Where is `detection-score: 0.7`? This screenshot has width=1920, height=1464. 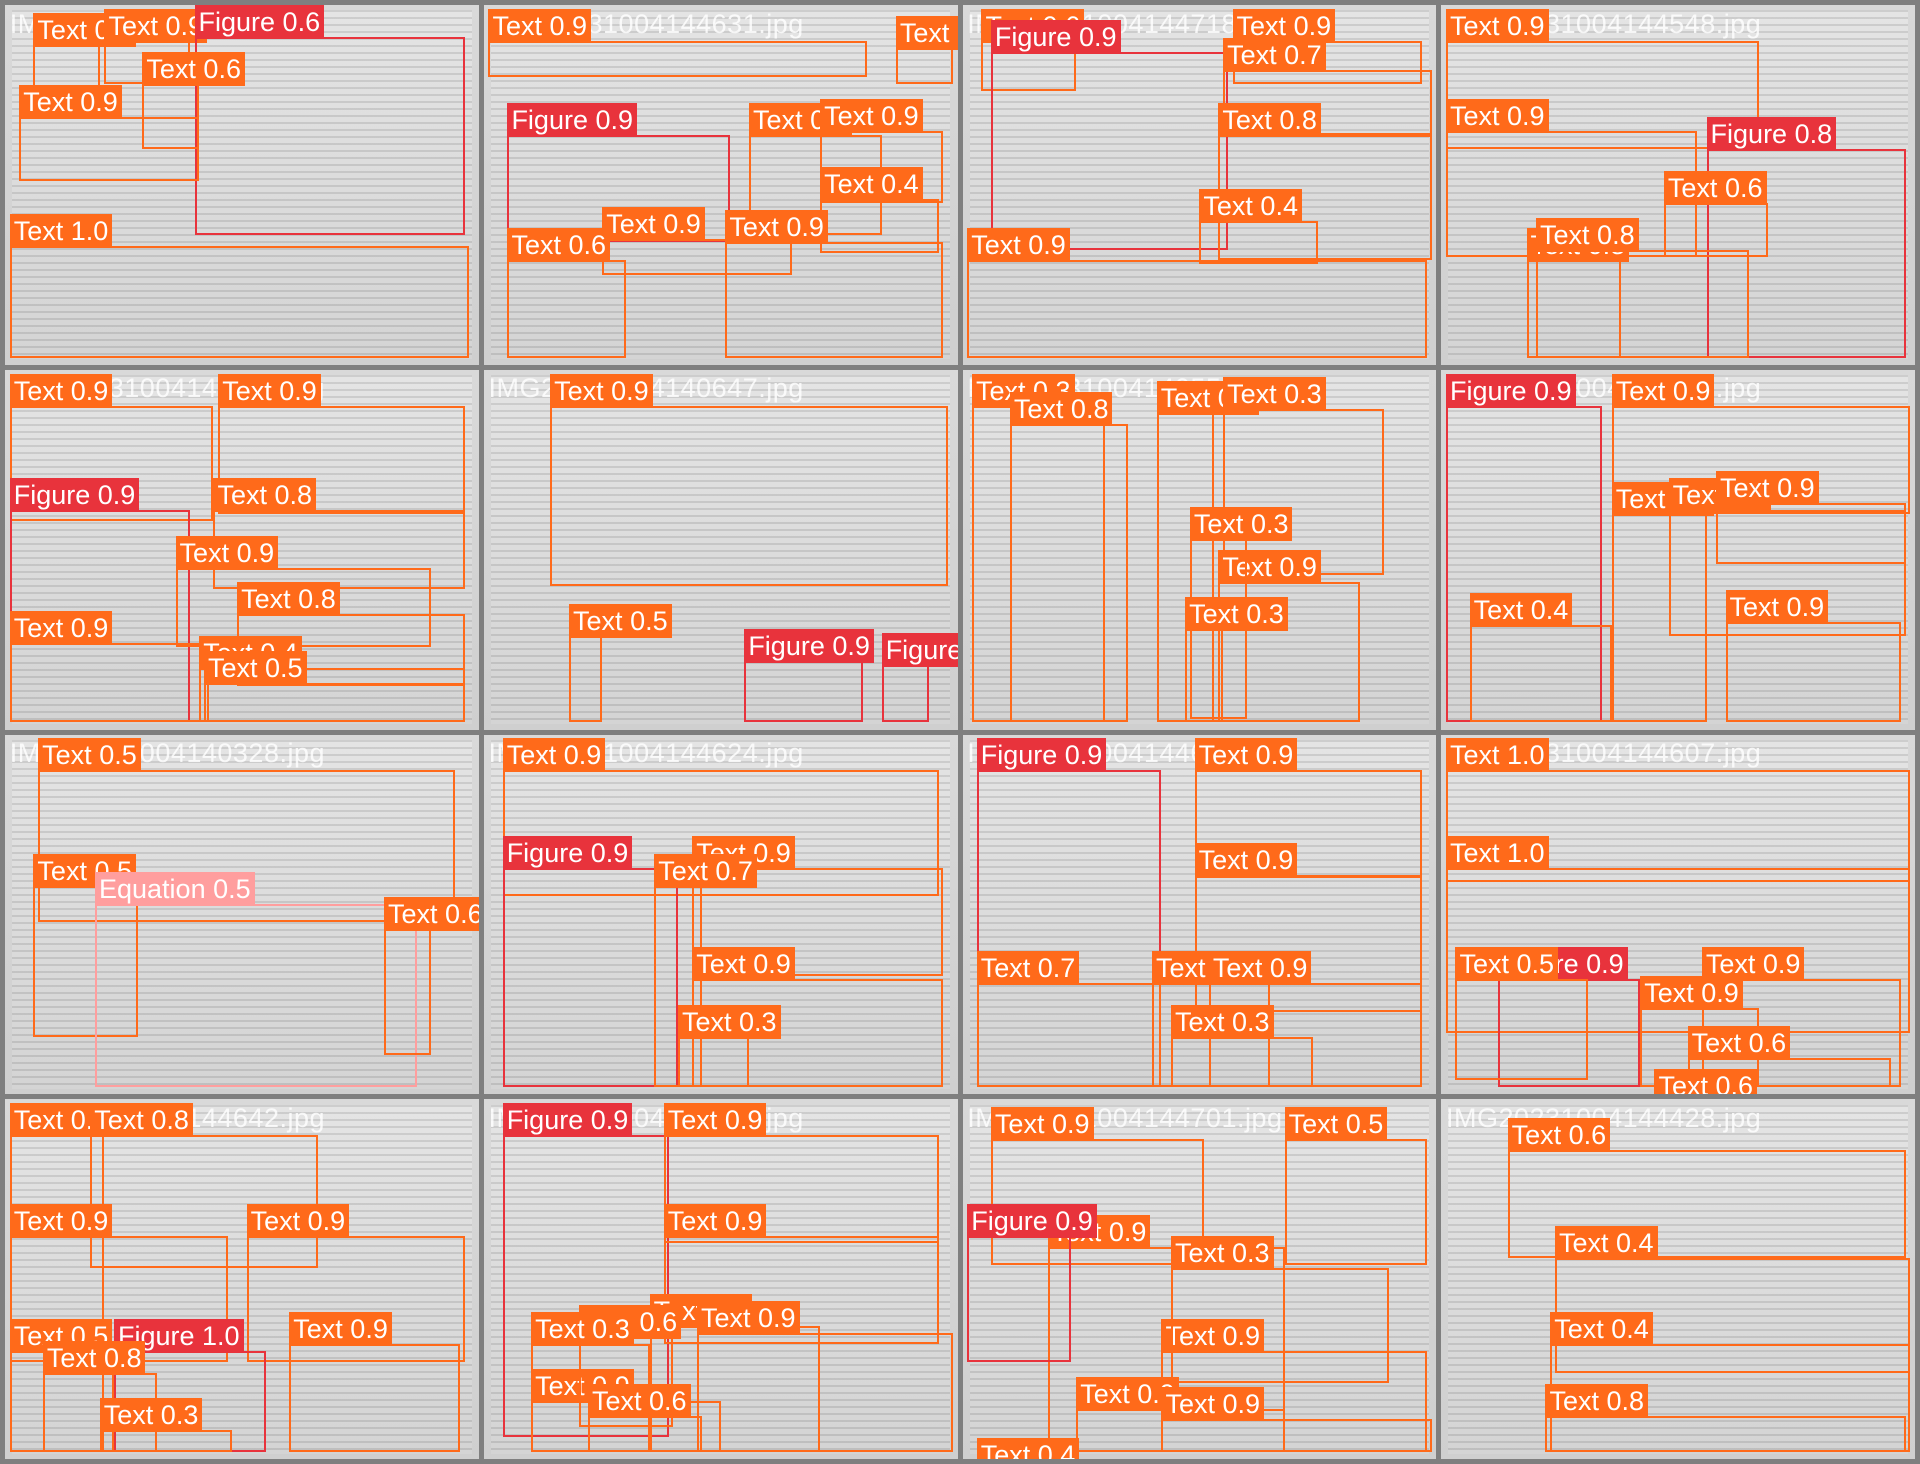
detection-score: 0.7 is located at coordinates (734, 870).